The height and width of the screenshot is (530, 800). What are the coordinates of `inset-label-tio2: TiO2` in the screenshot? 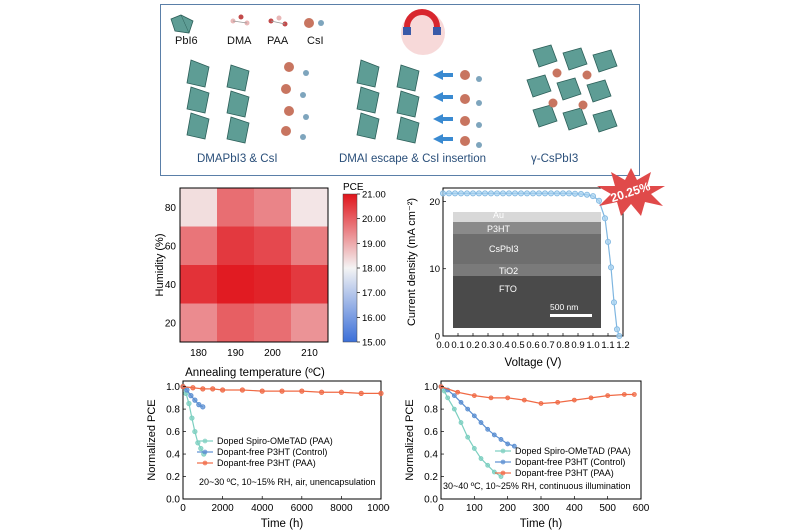 It's located at (508, 271).